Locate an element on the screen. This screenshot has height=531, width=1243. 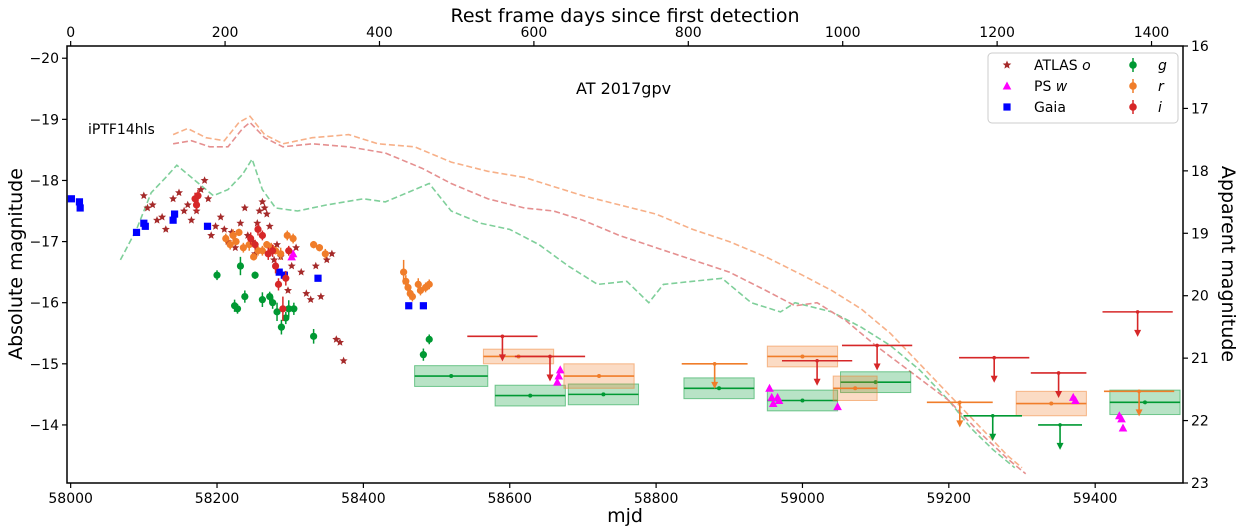
x-tick-label-0: 58000 is located at coordinates (70, 499).